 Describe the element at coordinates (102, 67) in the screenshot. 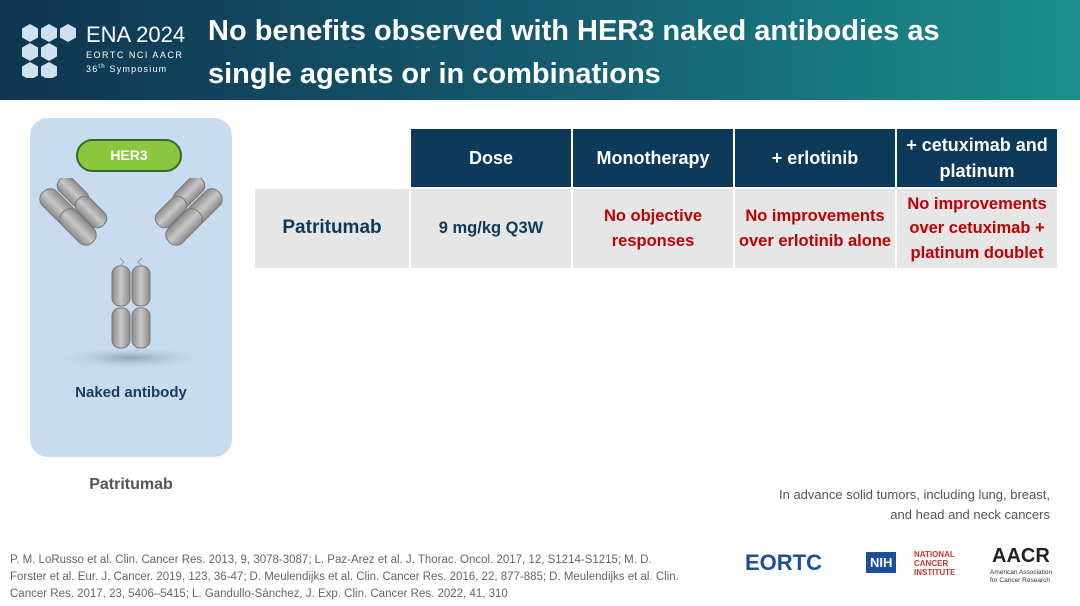

I see `symposium-suffix: th` at that location.